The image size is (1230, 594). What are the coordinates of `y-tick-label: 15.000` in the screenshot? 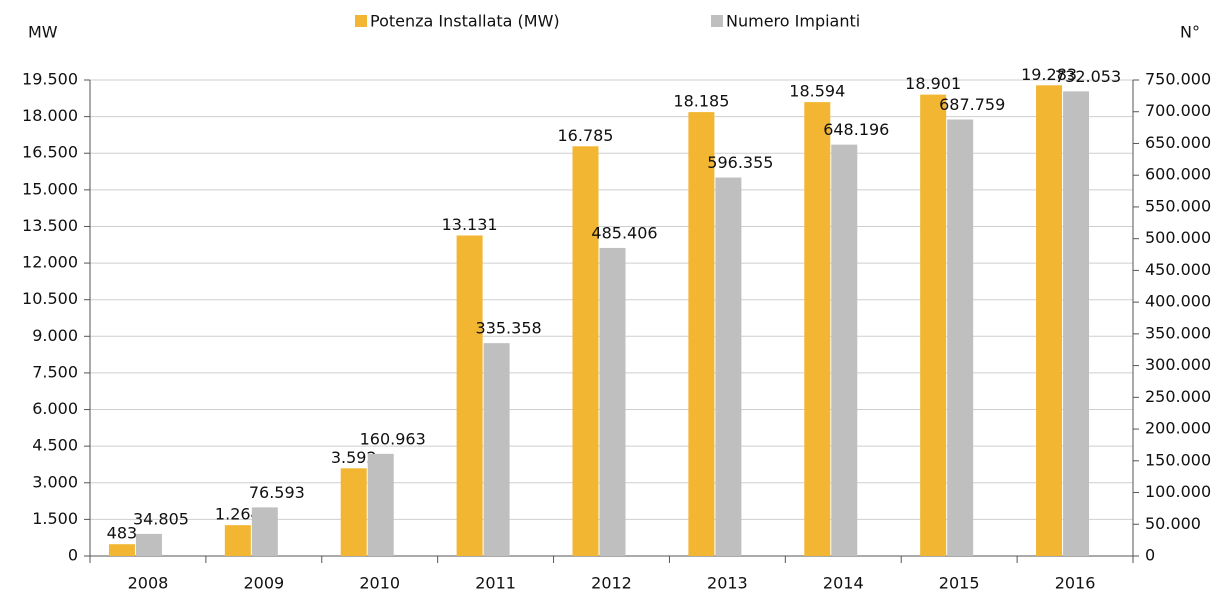 It's located at (50, 188).